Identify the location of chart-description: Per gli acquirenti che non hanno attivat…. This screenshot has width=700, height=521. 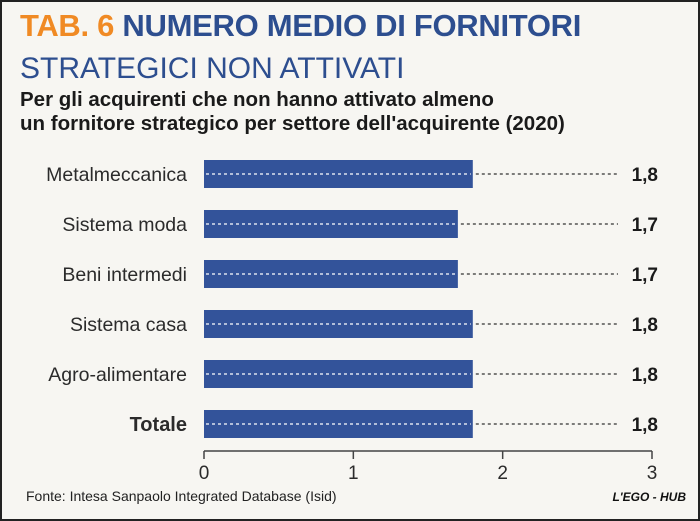
(292, 112).